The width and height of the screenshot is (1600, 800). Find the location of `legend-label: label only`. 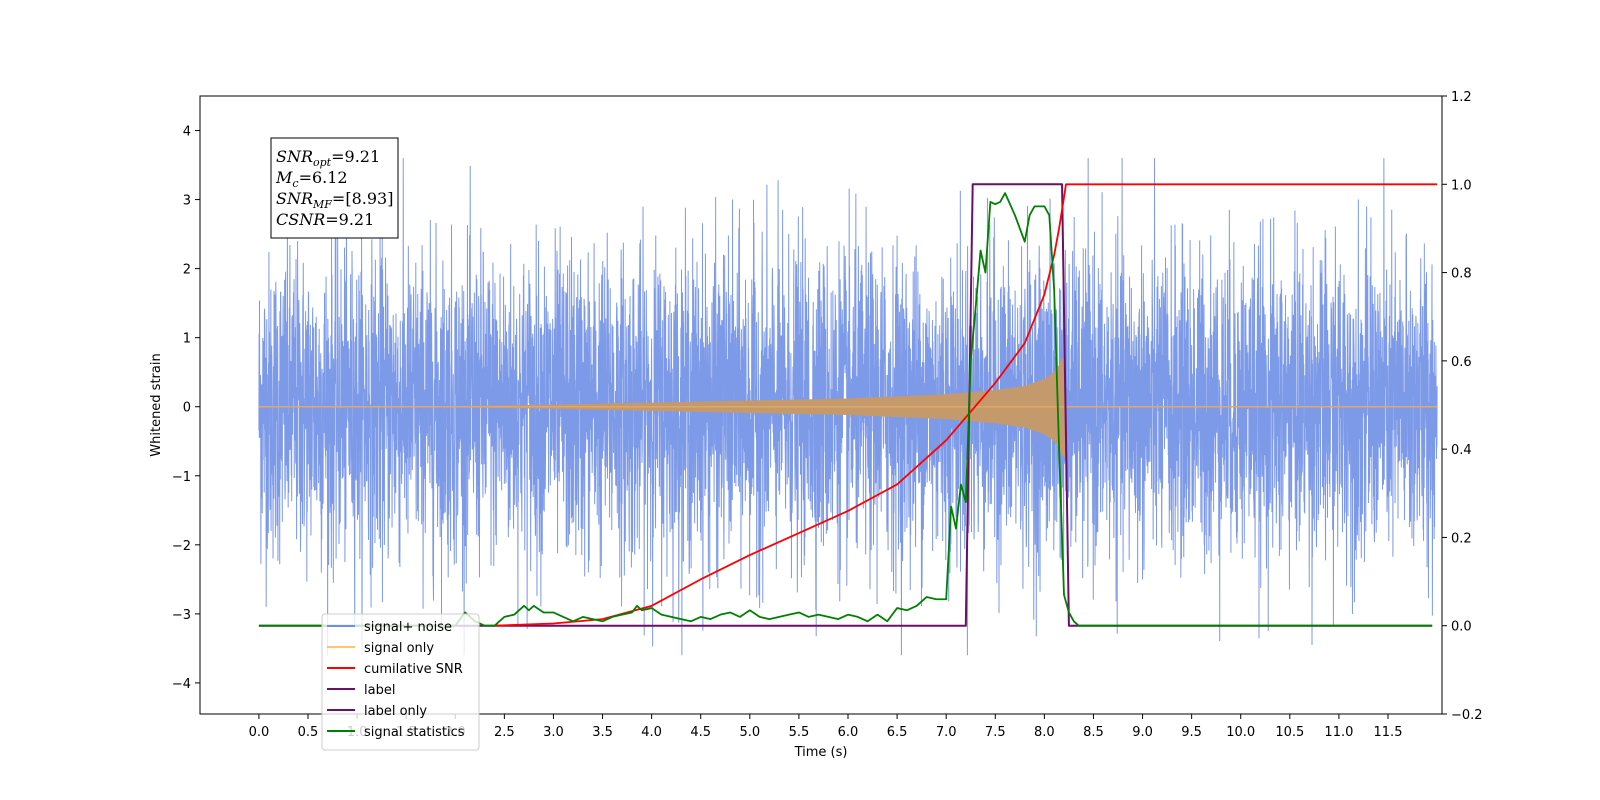

legend-label: label only is located at coordinates (395, 711).